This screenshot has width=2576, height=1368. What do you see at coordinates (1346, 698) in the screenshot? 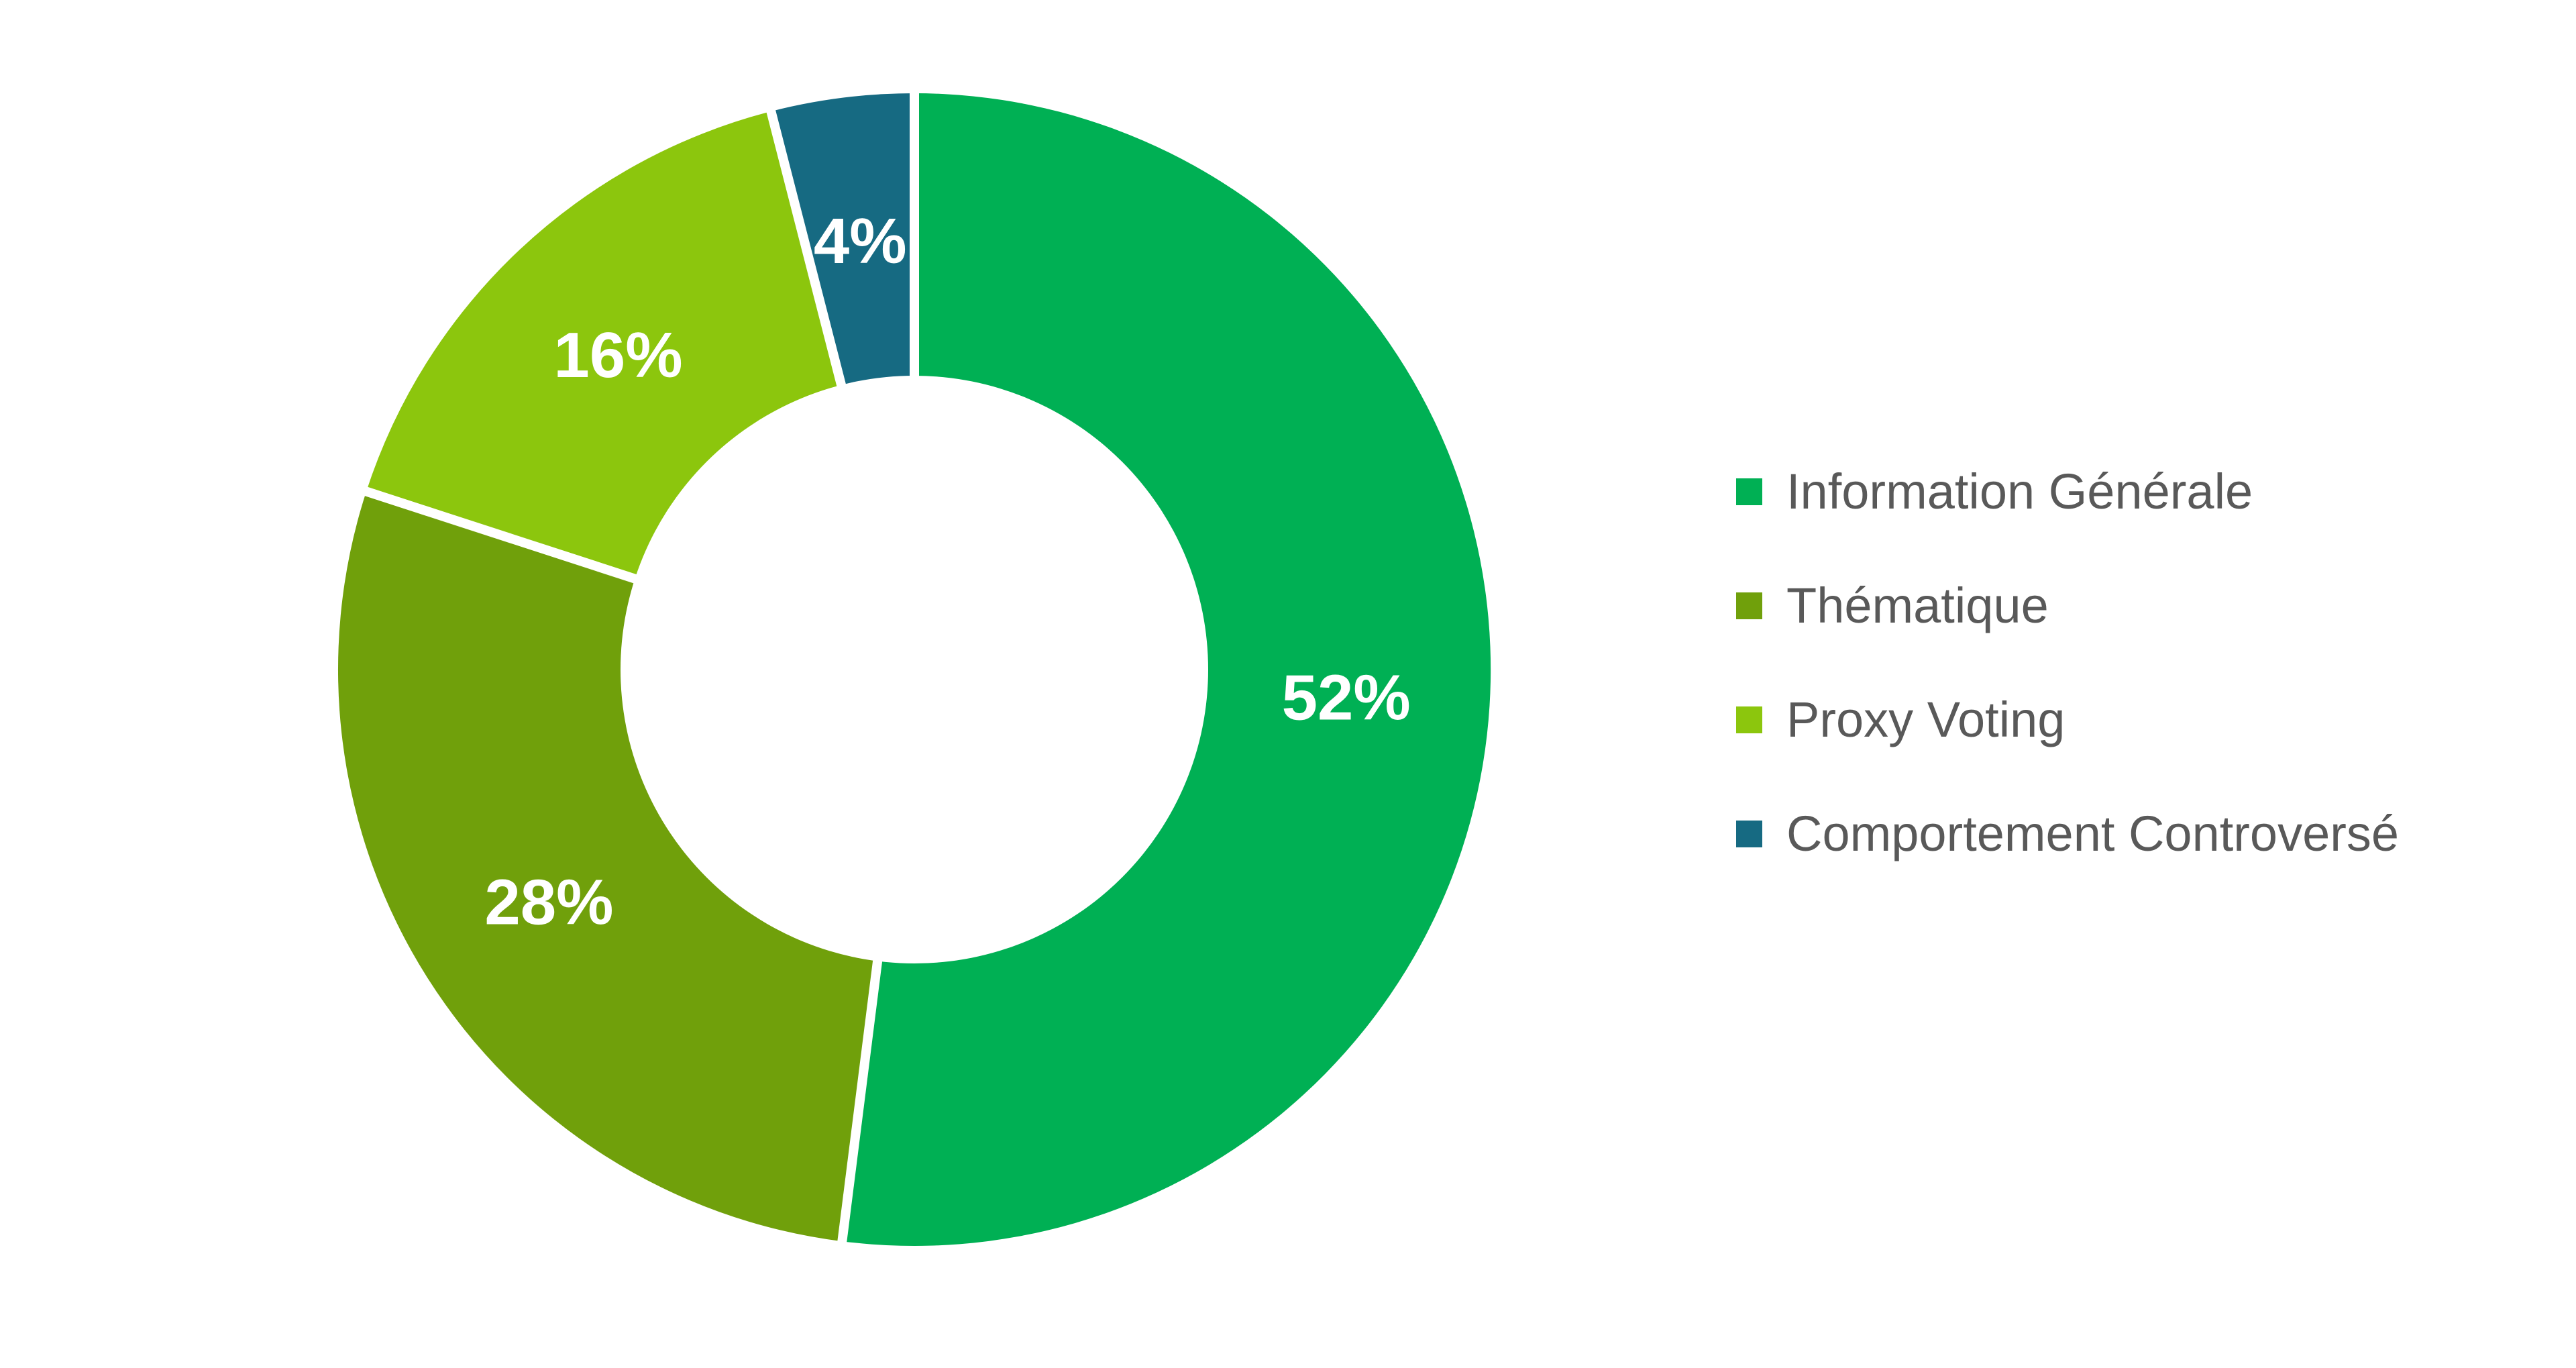
I see `slice-label-0: 52%` at bounding box center [1346, 698].